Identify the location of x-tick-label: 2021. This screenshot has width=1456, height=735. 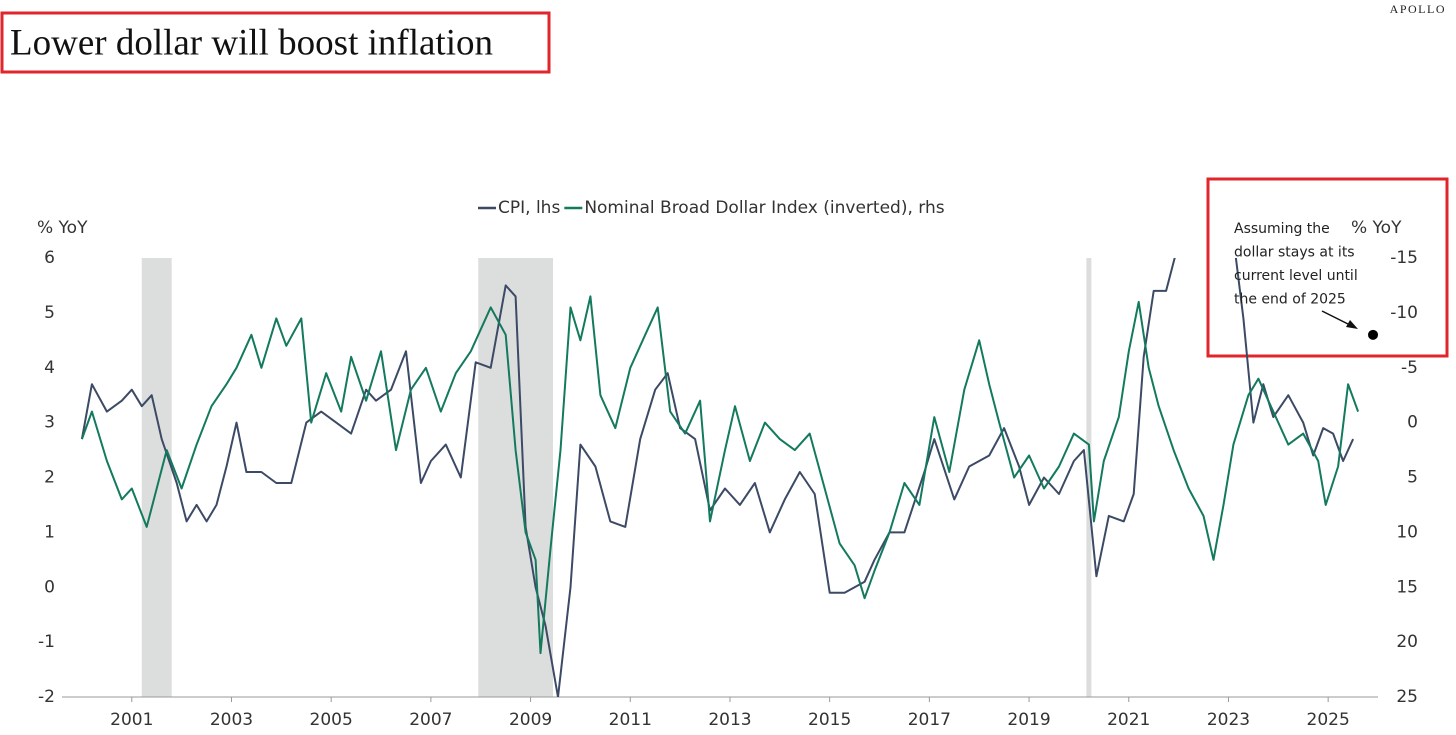
(1128, 720).